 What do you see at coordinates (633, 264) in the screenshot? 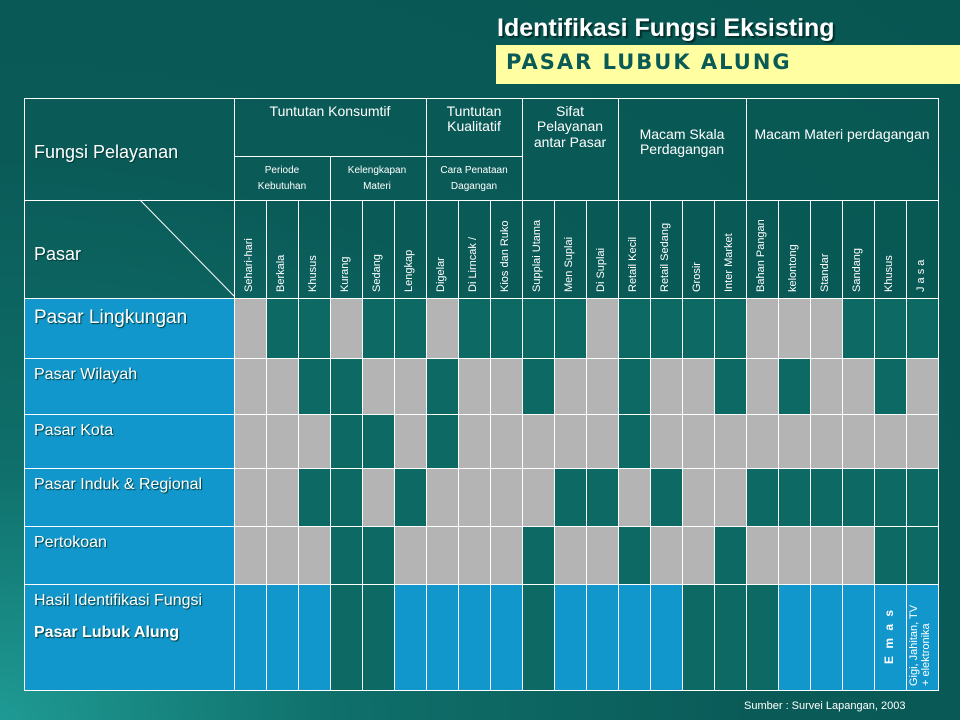
I see `column-header: Retail Kecil` at bounding box center [633, 264].